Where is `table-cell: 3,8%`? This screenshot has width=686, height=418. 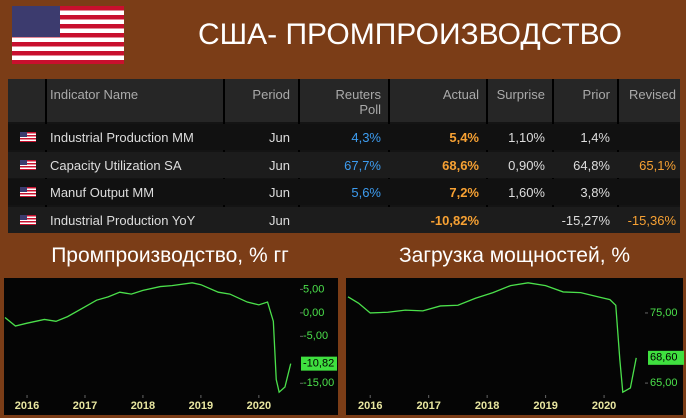
table-cell: 3,8% is located at coordinates (595, 192).